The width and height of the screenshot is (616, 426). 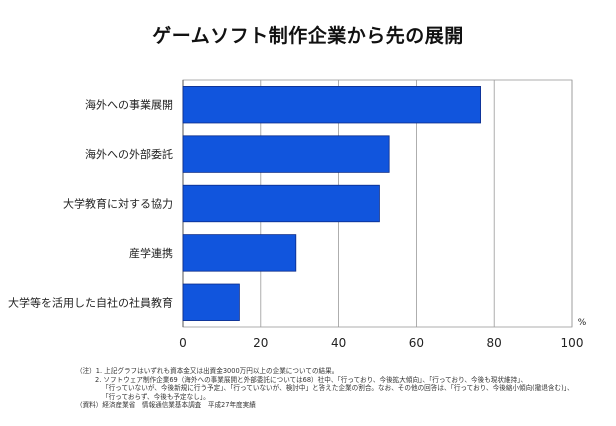 What do you see at coordinates (166, 405) in the screenshot?
I see `footnote-source: （資料）経済産業省 情報通信業基本調査 平成27年度実績` at bounding box center [166, 405].